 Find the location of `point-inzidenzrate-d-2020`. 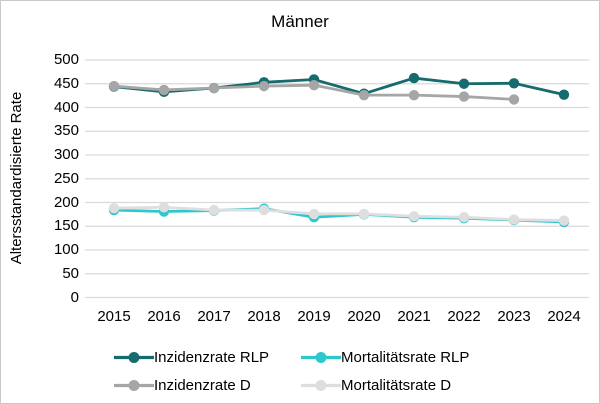

point-inzidenzrate-d-2020 is located at coordinates (364, 95).